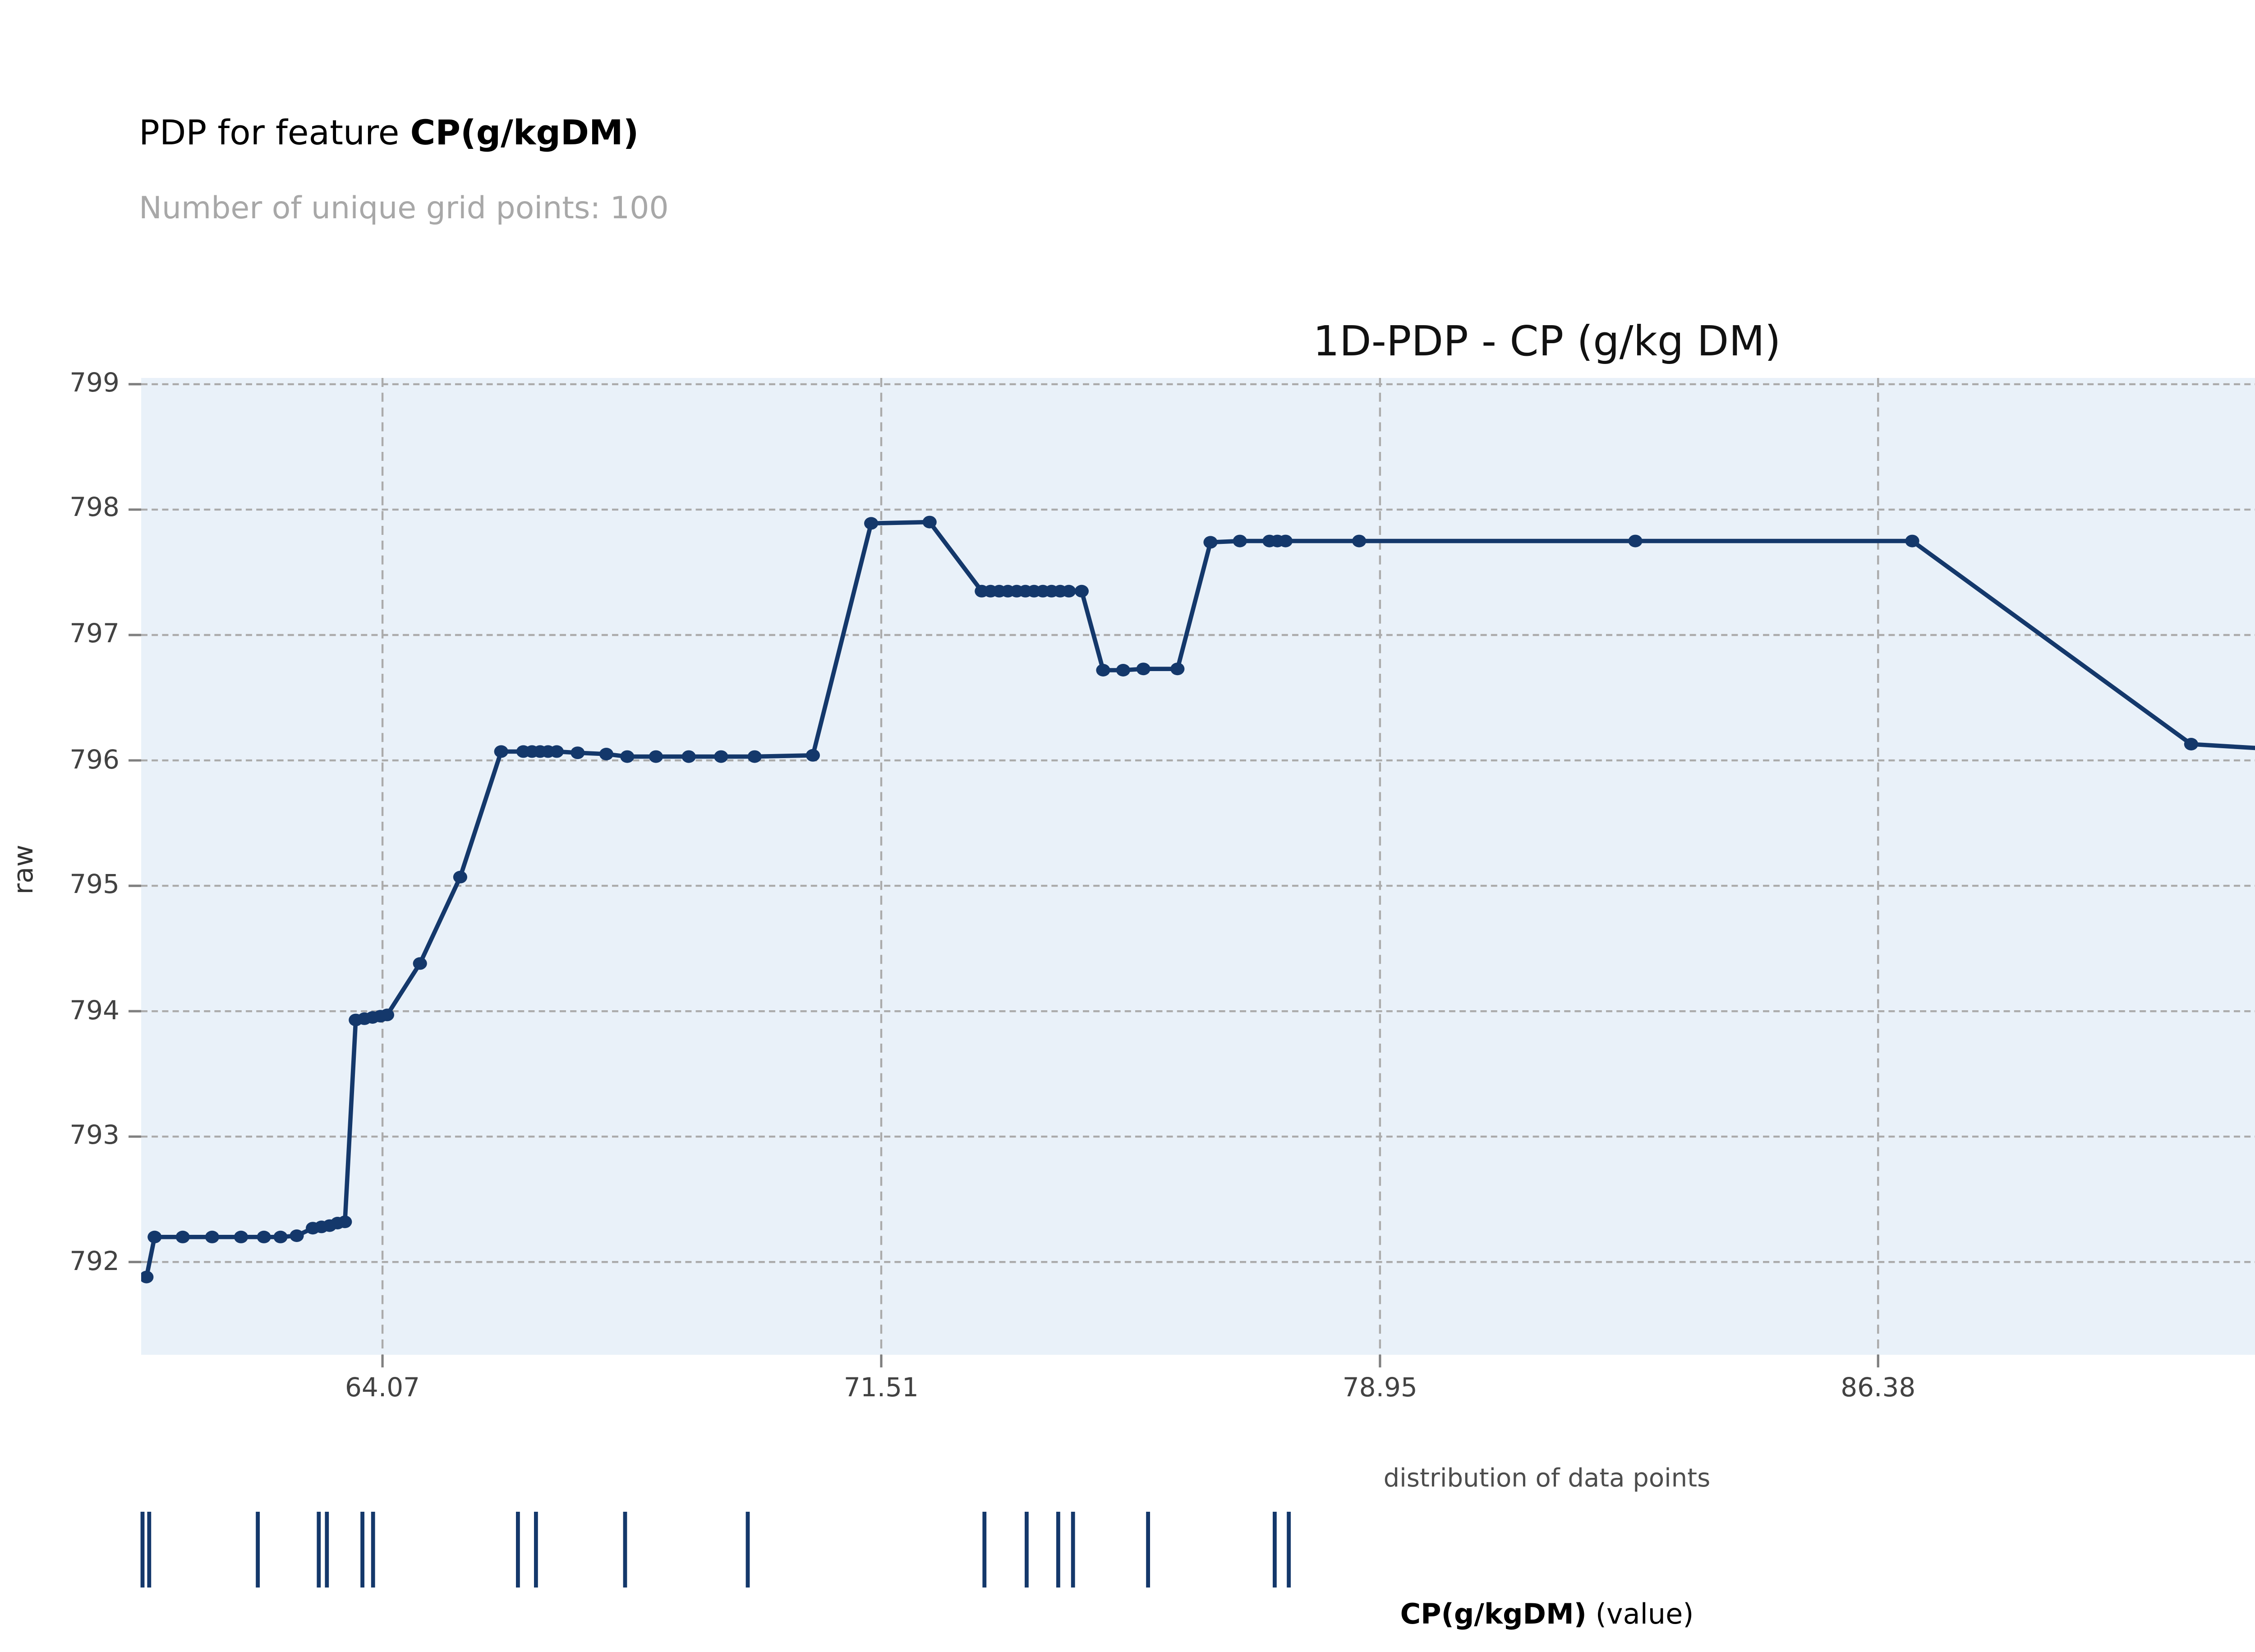 This screenshot has width=2255, height=1652. Describe the element at coordinates (1640, 1614) in the screenshot. I see `x-axis-label-suffix: (value)` at that location.